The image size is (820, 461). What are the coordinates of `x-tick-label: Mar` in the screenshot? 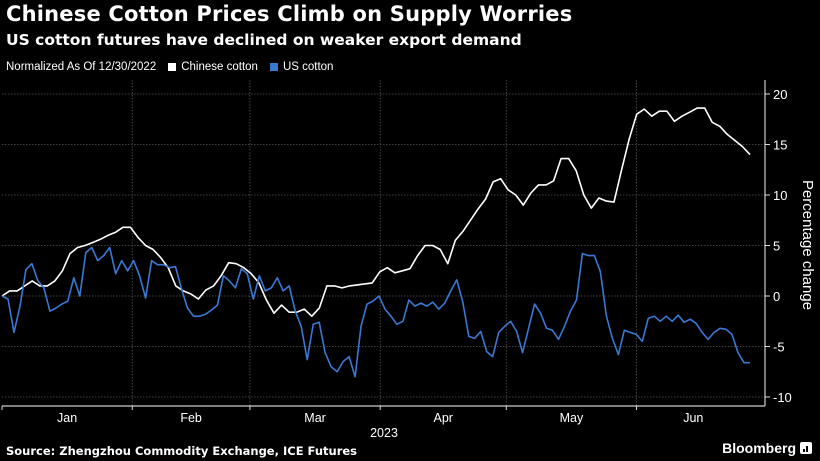 It's located at (315, 418).